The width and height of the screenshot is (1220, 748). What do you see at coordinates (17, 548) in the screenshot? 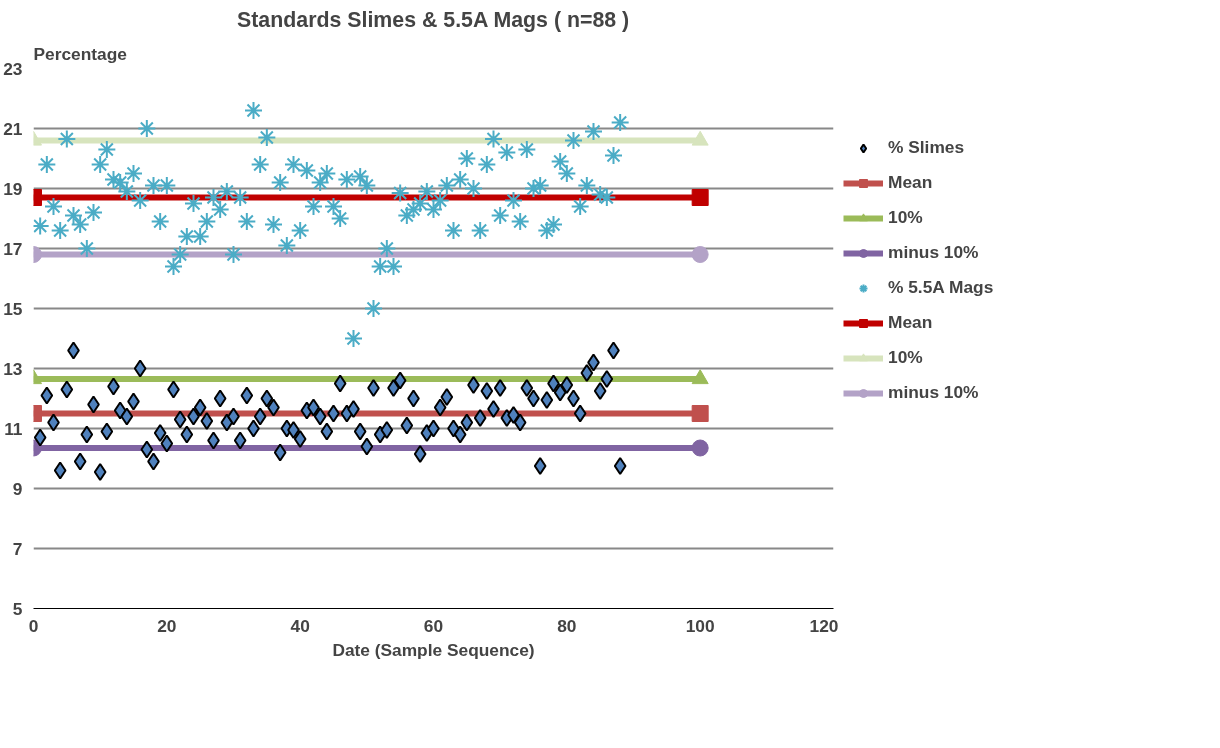
I see `y-tick-label: 7` at bounding box center [17, 548].